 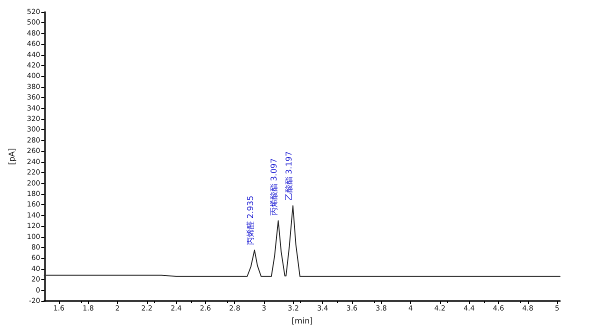 What do you see at coordinates (12, 156) in the screenshot?
I see `y-axis-title: [pA]` at bounding box center [12, 156].